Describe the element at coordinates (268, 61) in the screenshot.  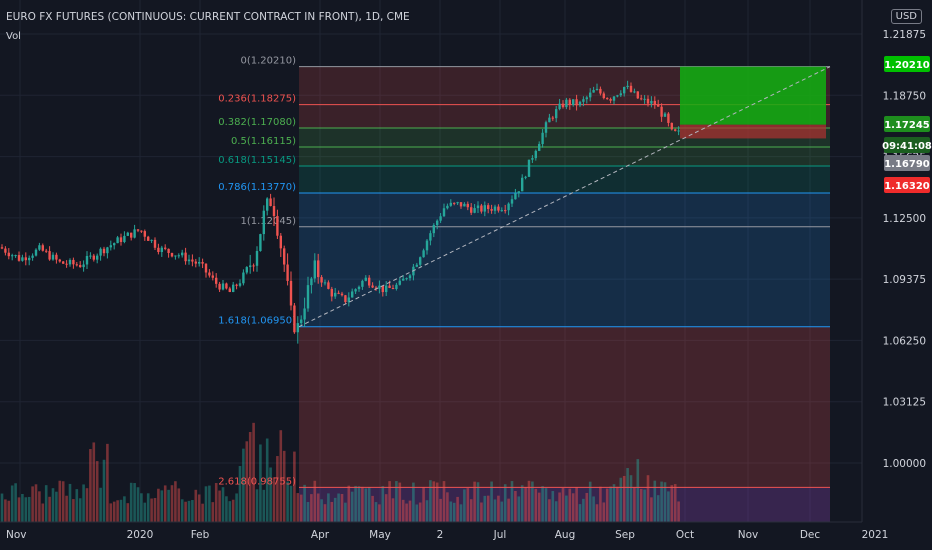
I see `fib-label-0: 0(1.20210)` at that location.